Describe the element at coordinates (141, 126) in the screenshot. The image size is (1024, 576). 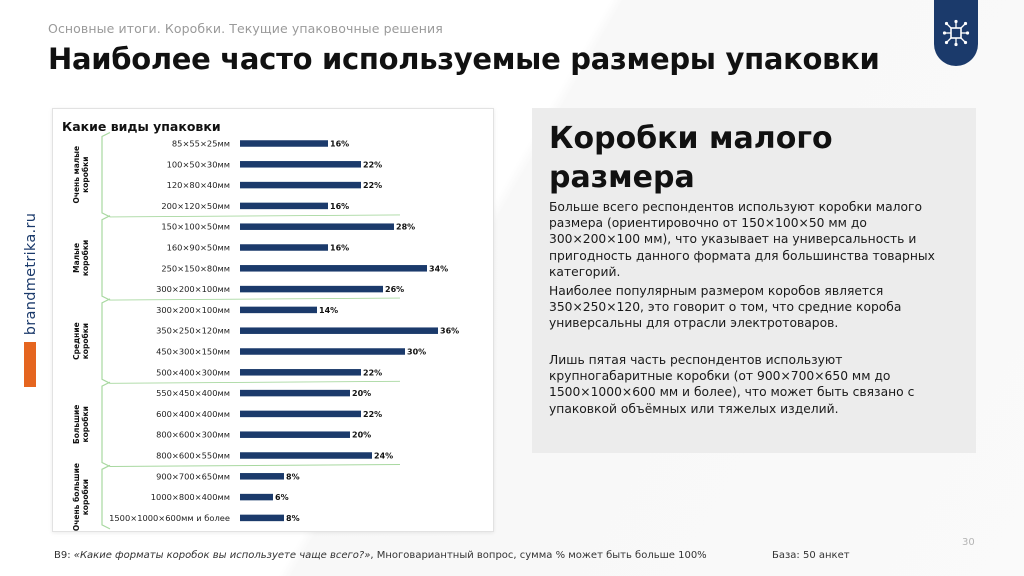
I see `chart-title: Какие виды упаковки` at that location.